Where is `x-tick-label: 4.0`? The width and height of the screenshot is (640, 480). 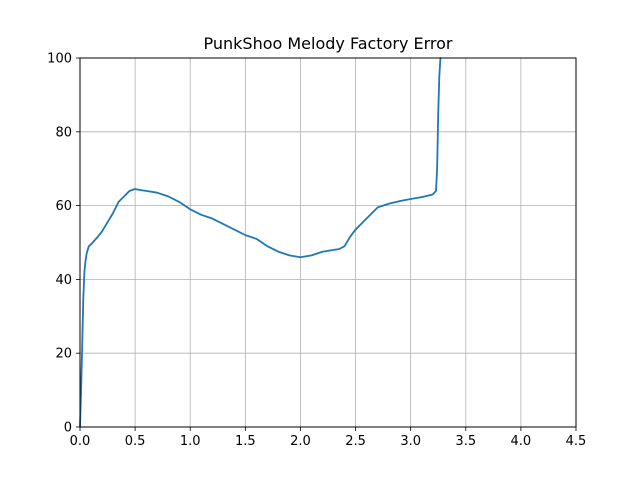
x-tick-label: 4.0 is located at coordinates (521, 441).